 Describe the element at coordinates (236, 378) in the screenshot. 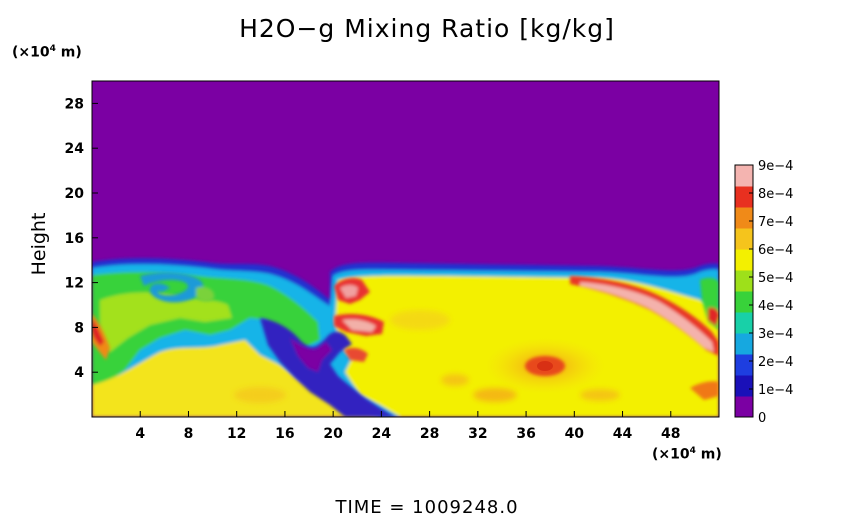

I see `moist-yellow-left` at that location.